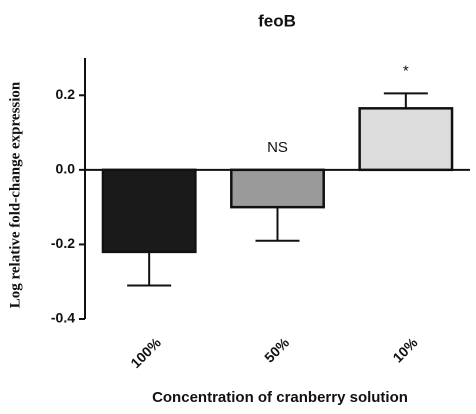 Image resolution: width=476 pixels, height=414 pixels. I want to click on x-axis-label: Concentration of cranberry solution, so click(280, 397).